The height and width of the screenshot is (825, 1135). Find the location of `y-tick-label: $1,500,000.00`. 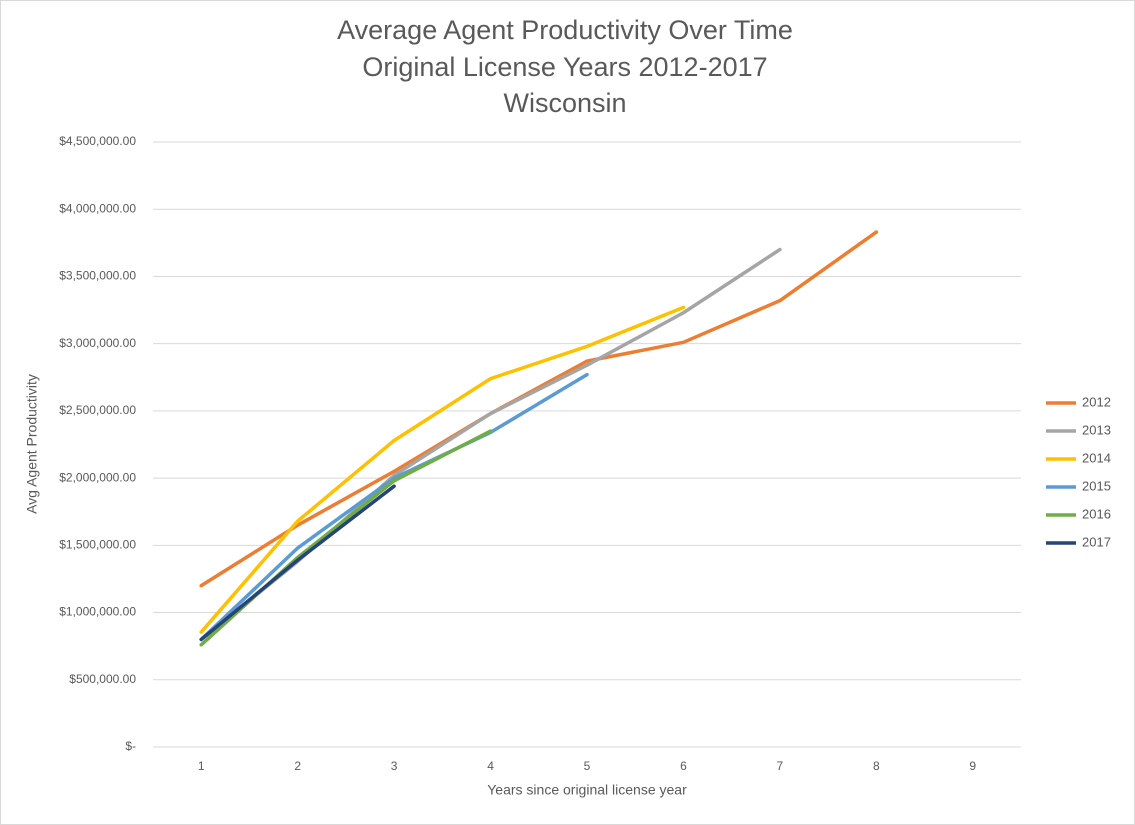

y-tick-label: $1,500,000.00 is located at coordinates (97, 545).